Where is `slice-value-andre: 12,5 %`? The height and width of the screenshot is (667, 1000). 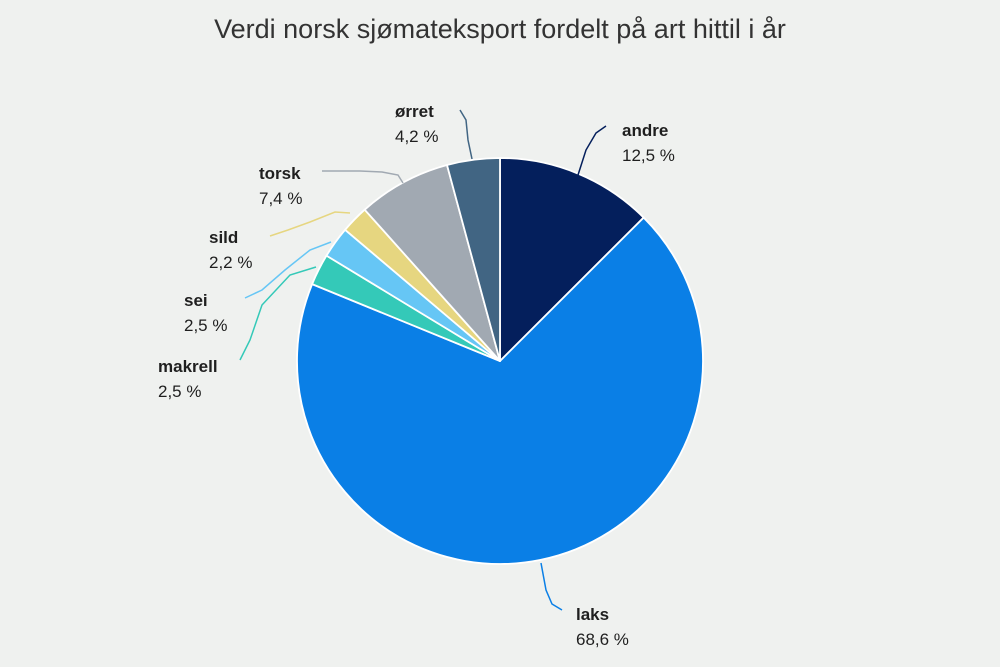 slice-value-andre: 12,5 % is located at coordinates (648, 155).